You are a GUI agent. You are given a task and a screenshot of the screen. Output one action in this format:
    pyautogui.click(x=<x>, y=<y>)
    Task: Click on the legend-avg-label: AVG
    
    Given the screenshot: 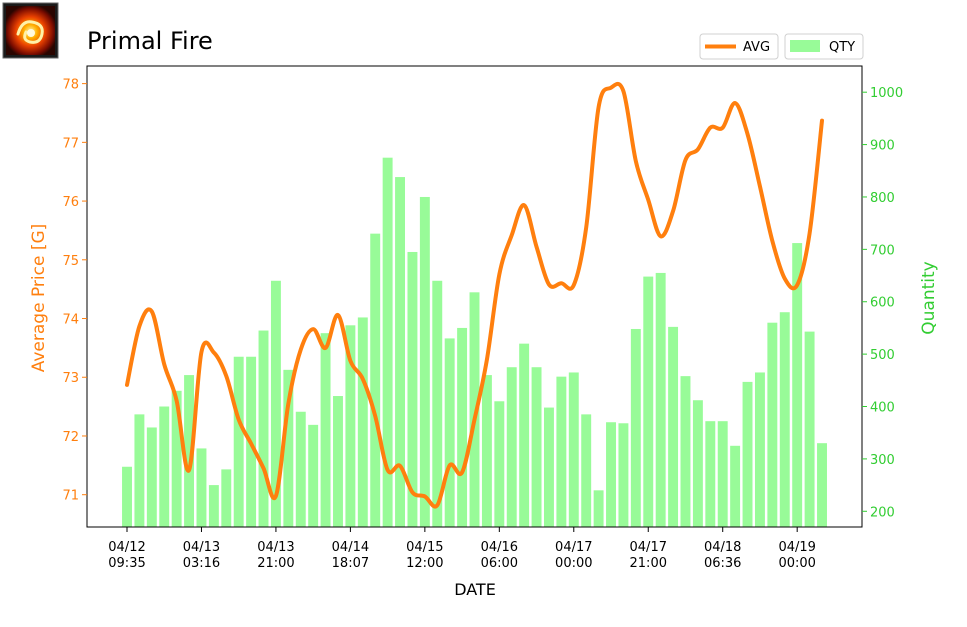 What is the action you would take?
    pyautogui.click(x=756, y=47)
    